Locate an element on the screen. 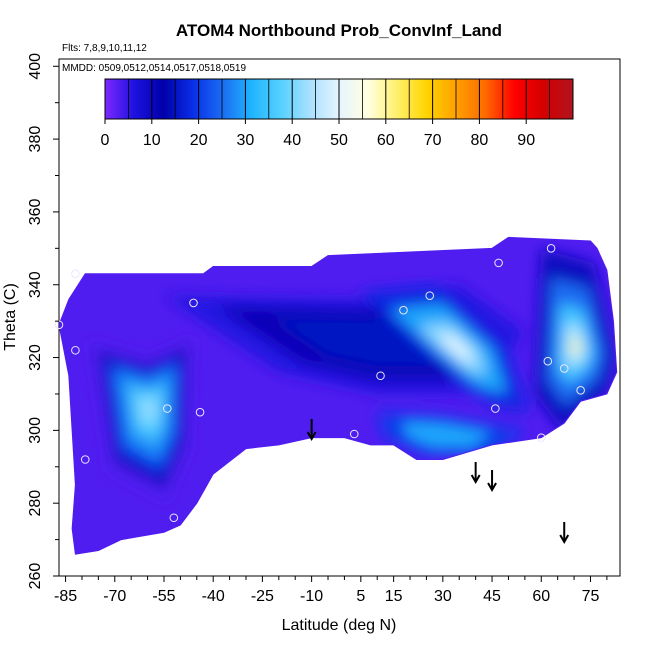 The image size is (650, 650). x-tick-label: 5 is located at coordinates (360, 596).